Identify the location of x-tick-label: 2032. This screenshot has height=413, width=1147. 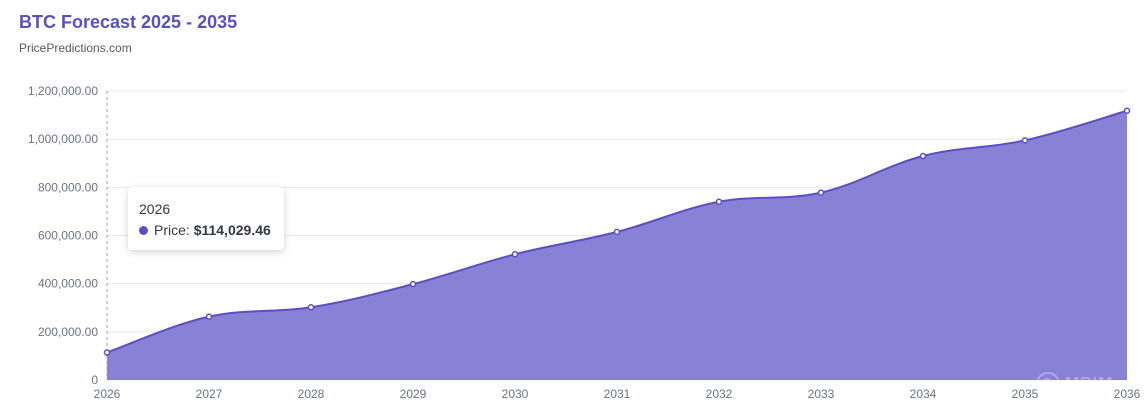
(719, 394).